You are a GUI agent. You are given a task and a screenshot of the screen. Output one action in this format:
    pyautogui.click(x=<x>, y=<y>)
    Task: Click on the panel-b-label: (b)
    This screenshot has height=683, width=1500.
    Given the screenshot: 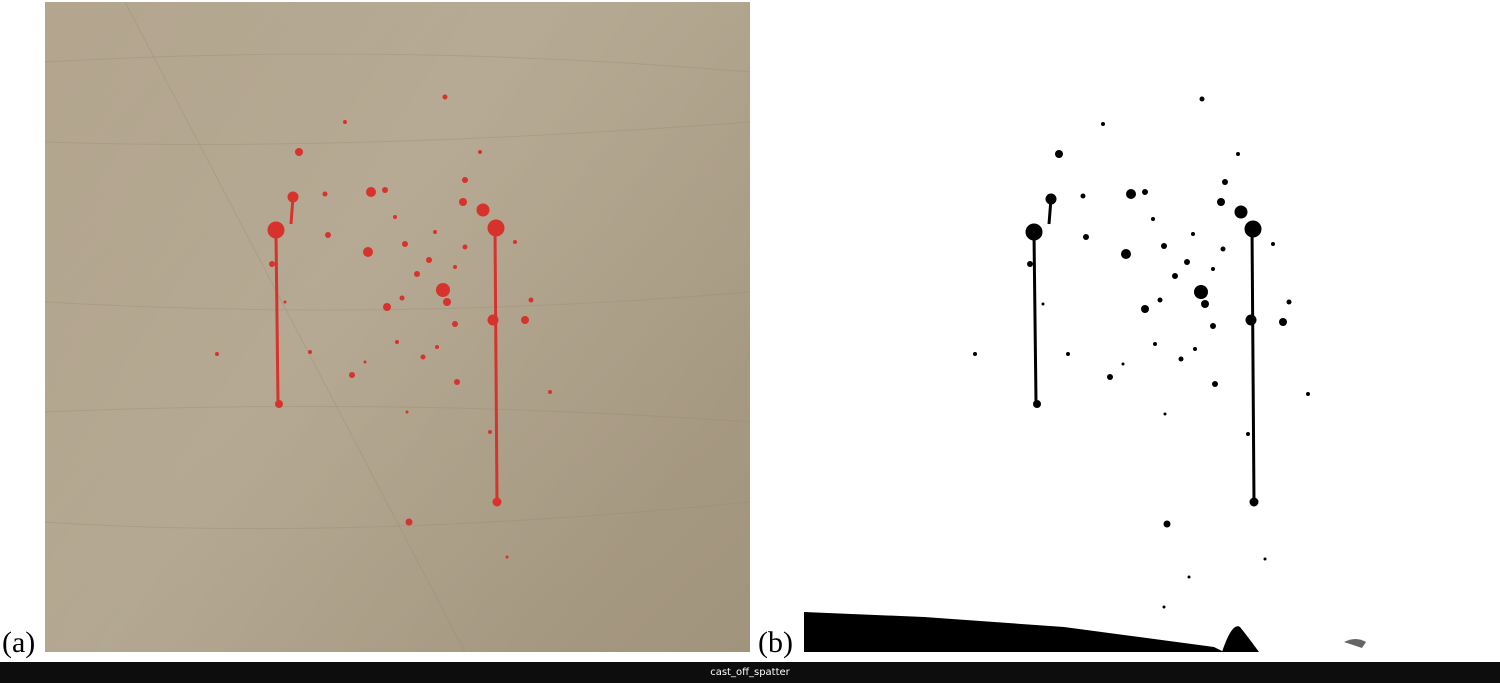 What is the action you would take?
    pyautogui.click(x=775, y=642)
    